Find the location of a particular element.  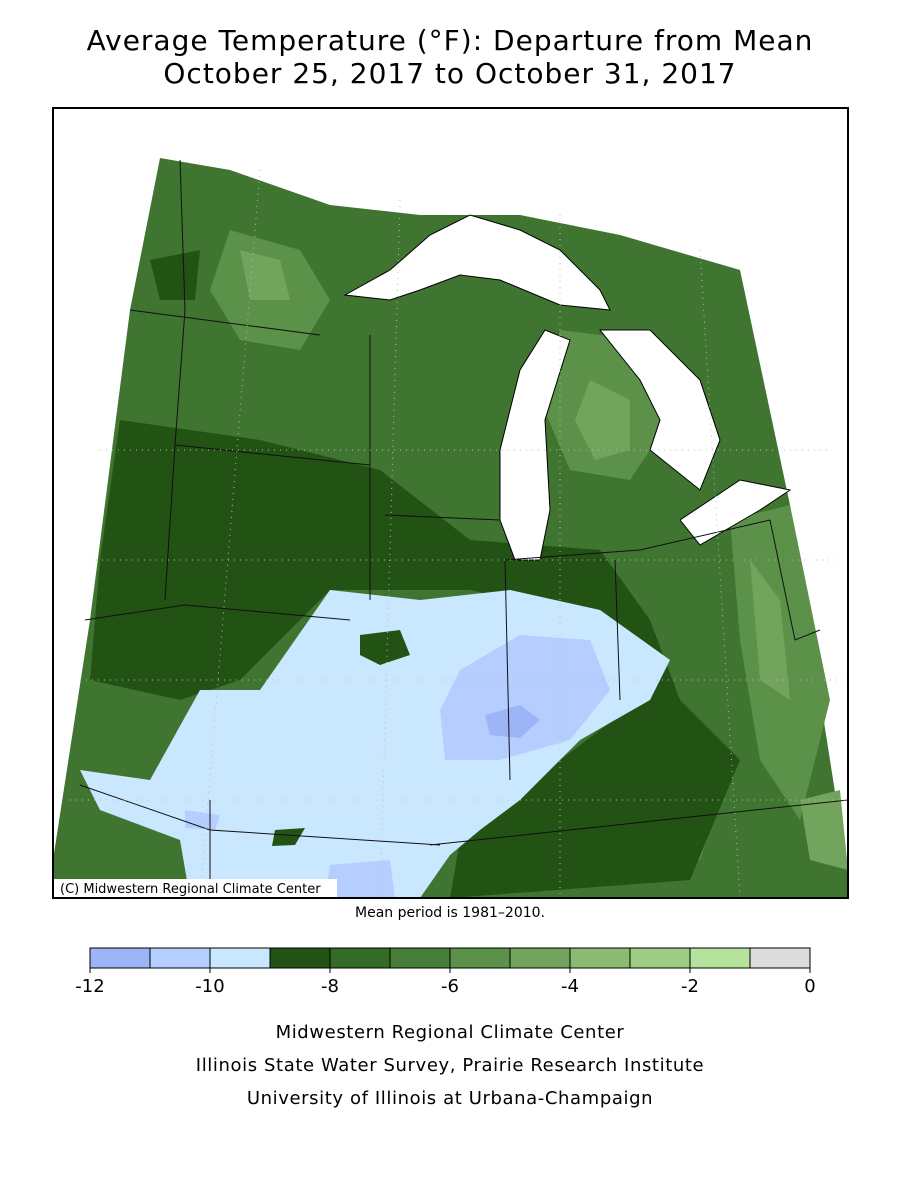

lake is located at coordinates (567, 387).